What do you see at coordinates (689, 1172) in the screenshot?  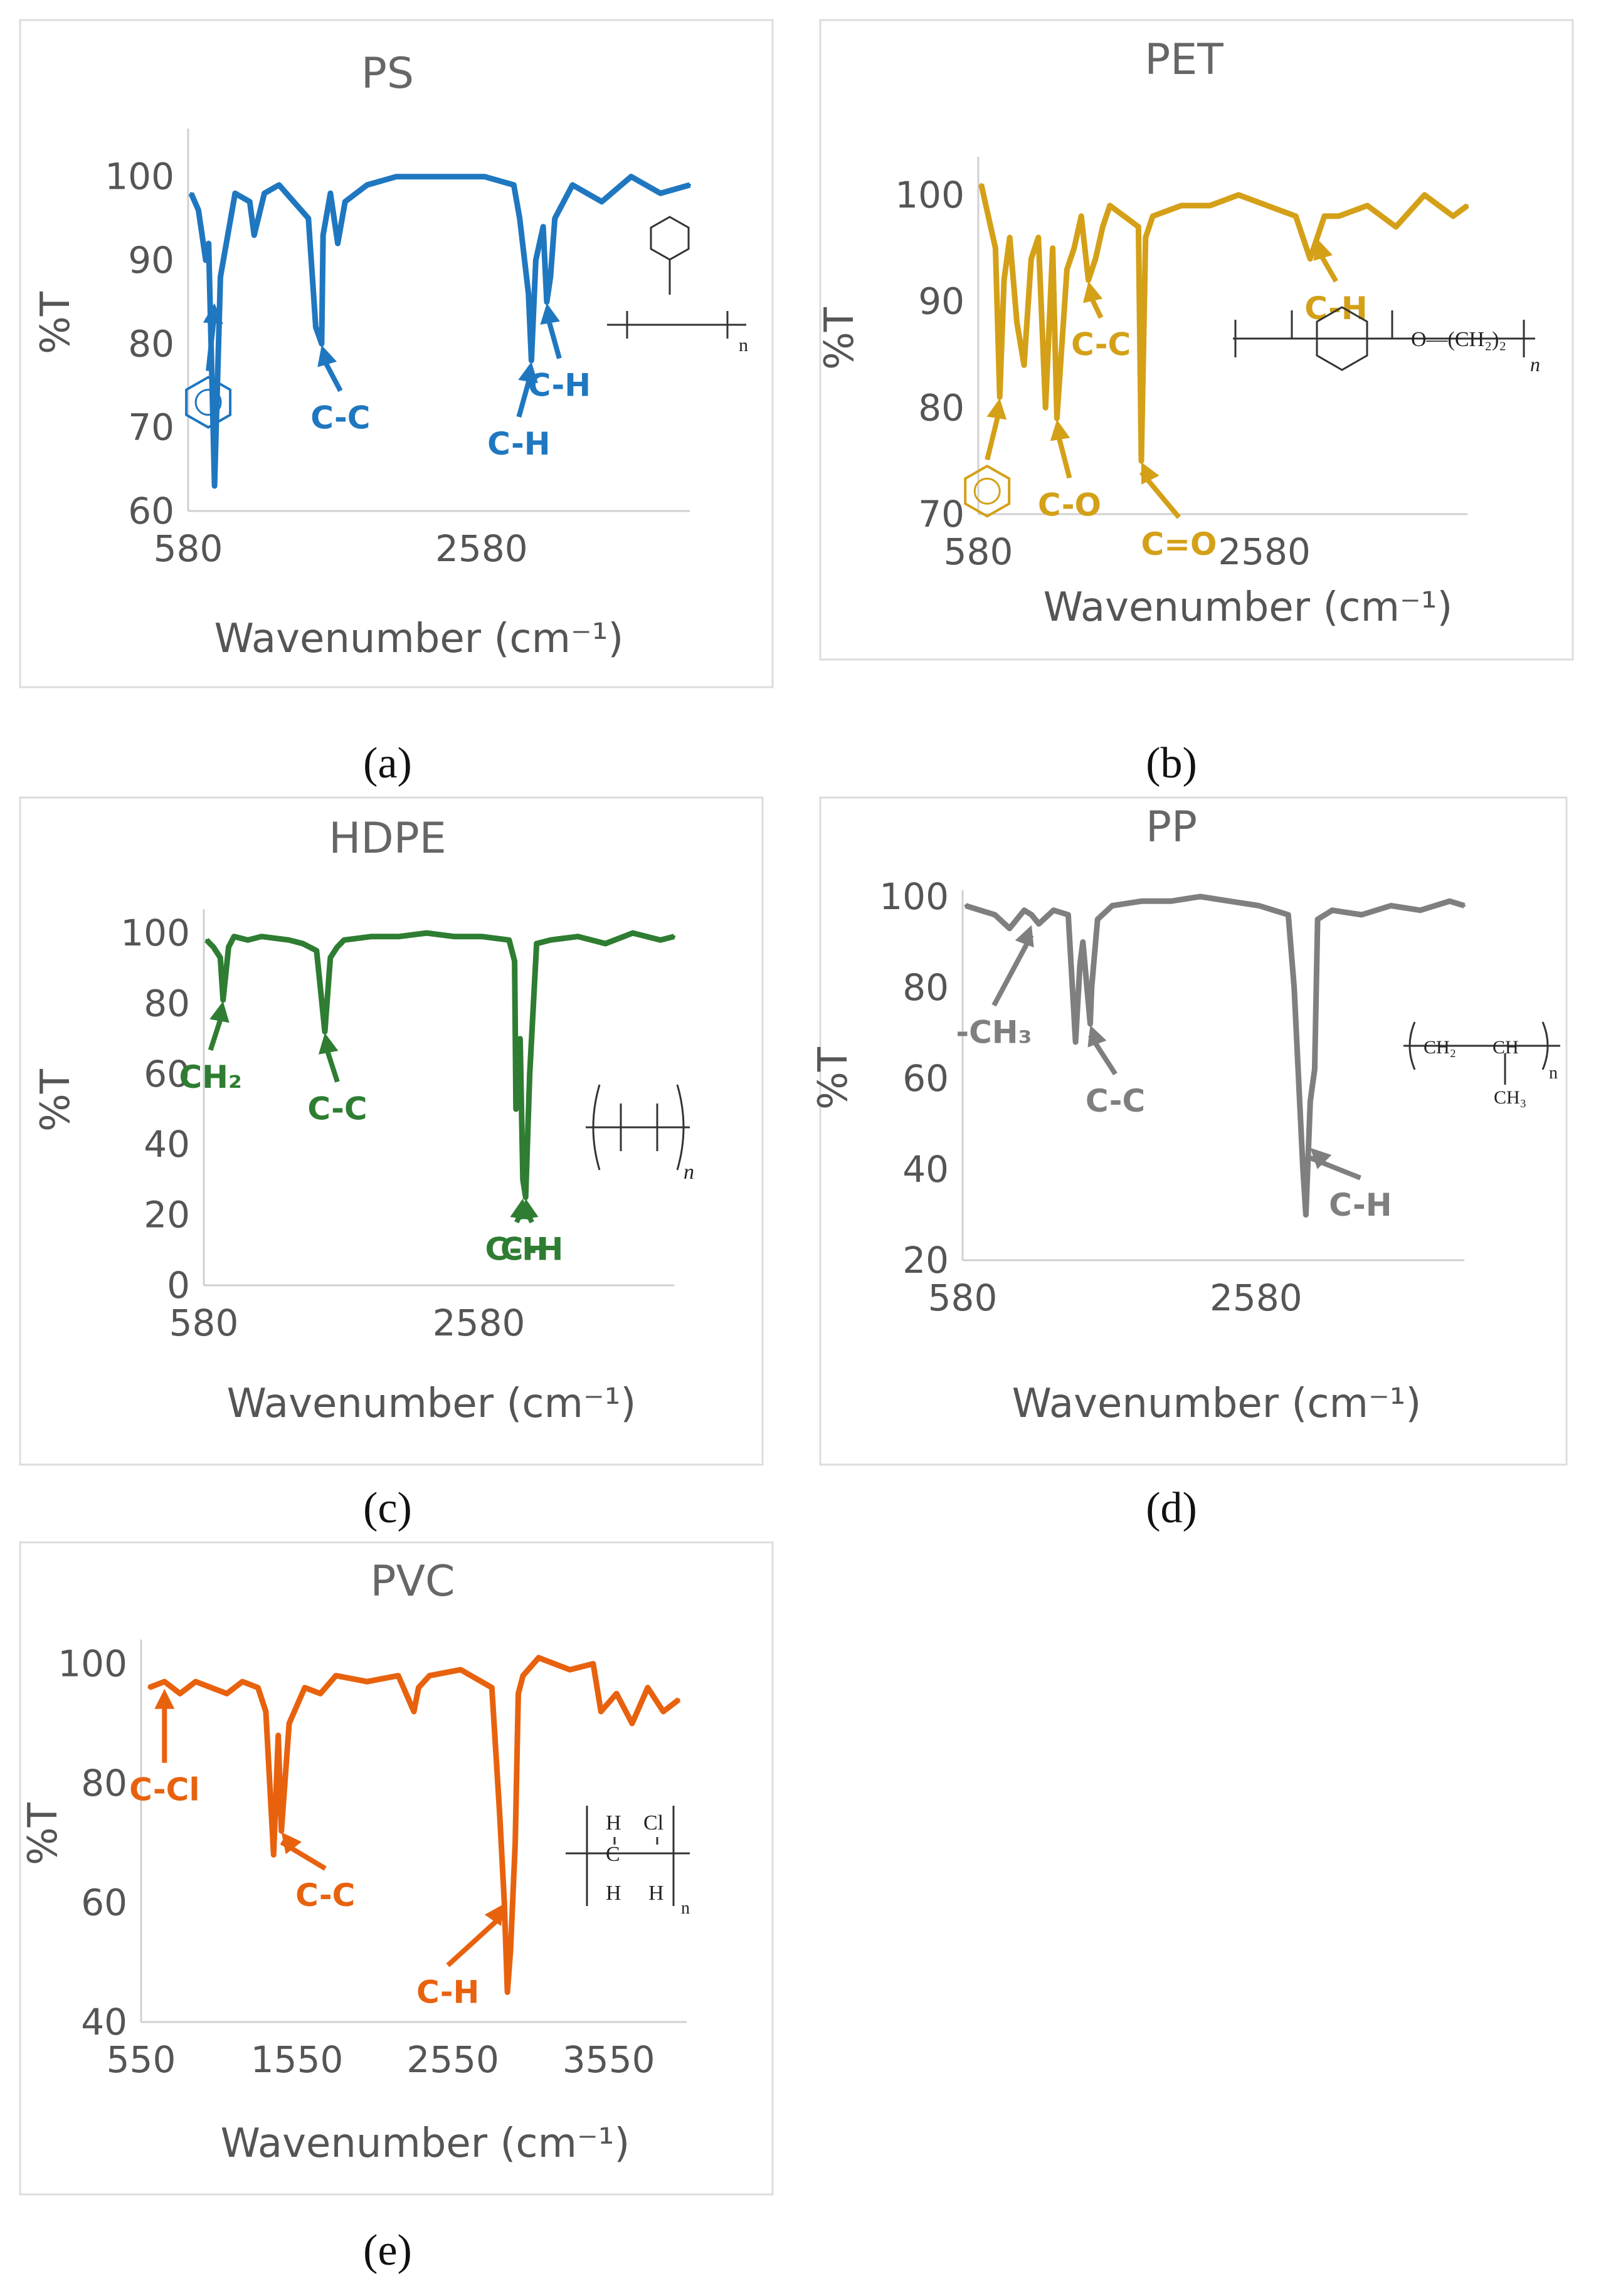 I see `hdpe-structure-sub: n` at bounding box center [689, 1172].